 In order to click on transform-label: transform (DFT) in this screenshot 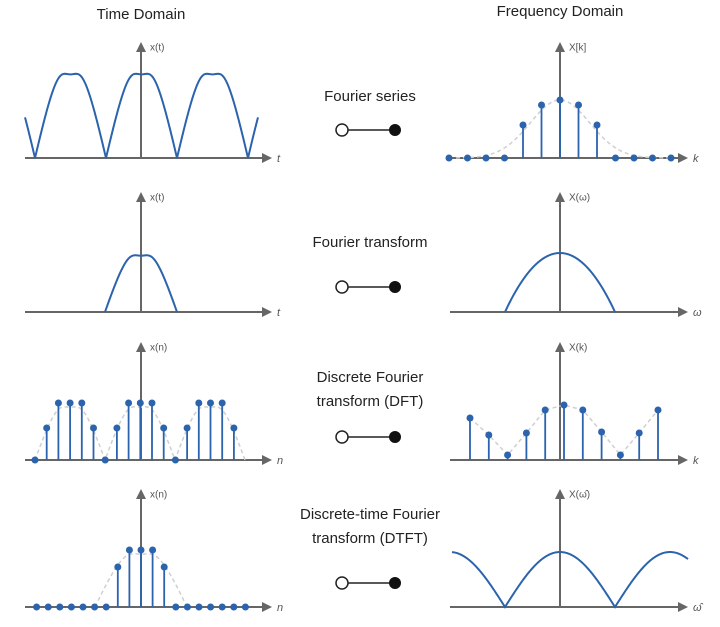, I will do `click(370, 401)`.